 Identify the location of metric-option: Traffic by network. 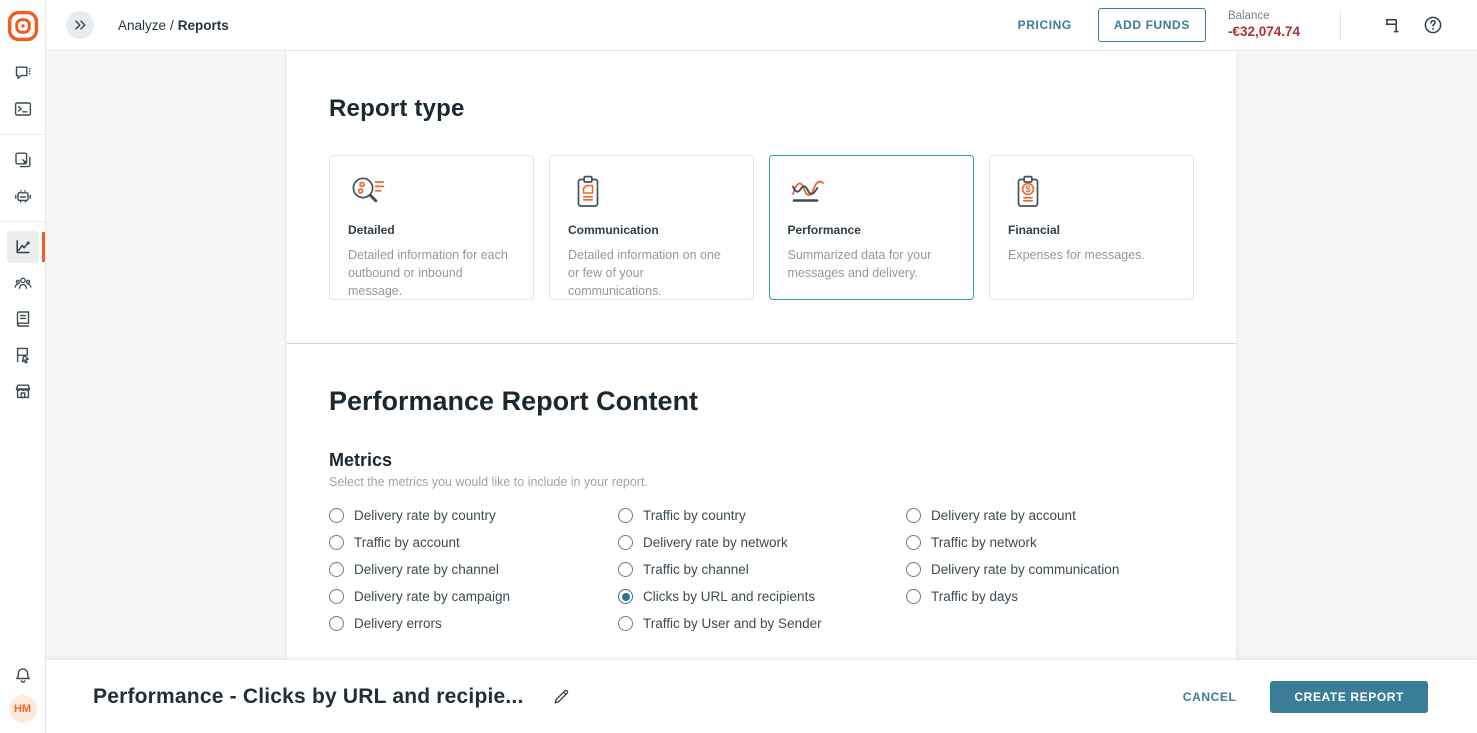
(1050, 542).